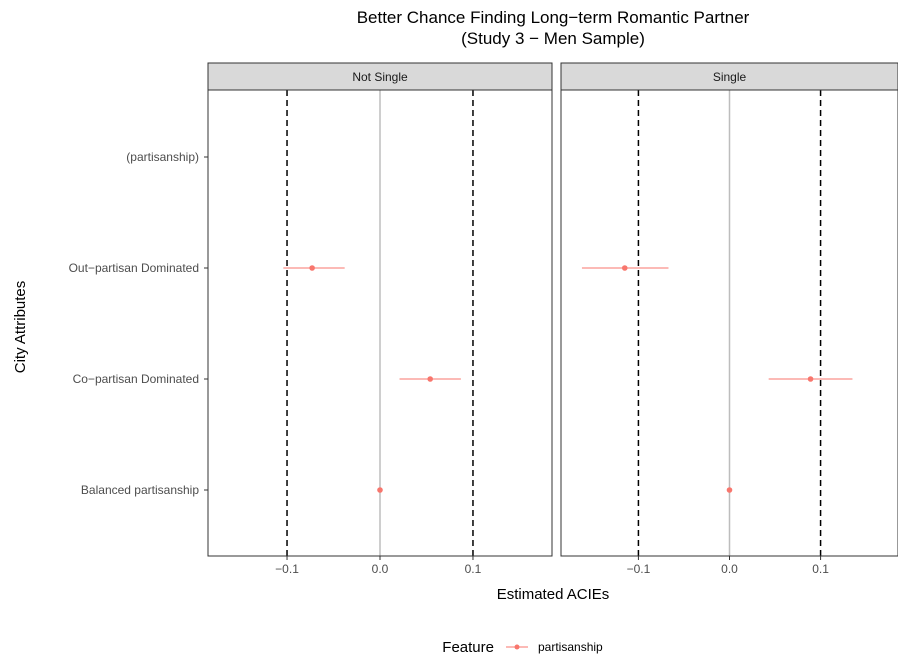 This screenshot has height=658, width=898. I want to click on legend-title: Feature, so click(468, 647).